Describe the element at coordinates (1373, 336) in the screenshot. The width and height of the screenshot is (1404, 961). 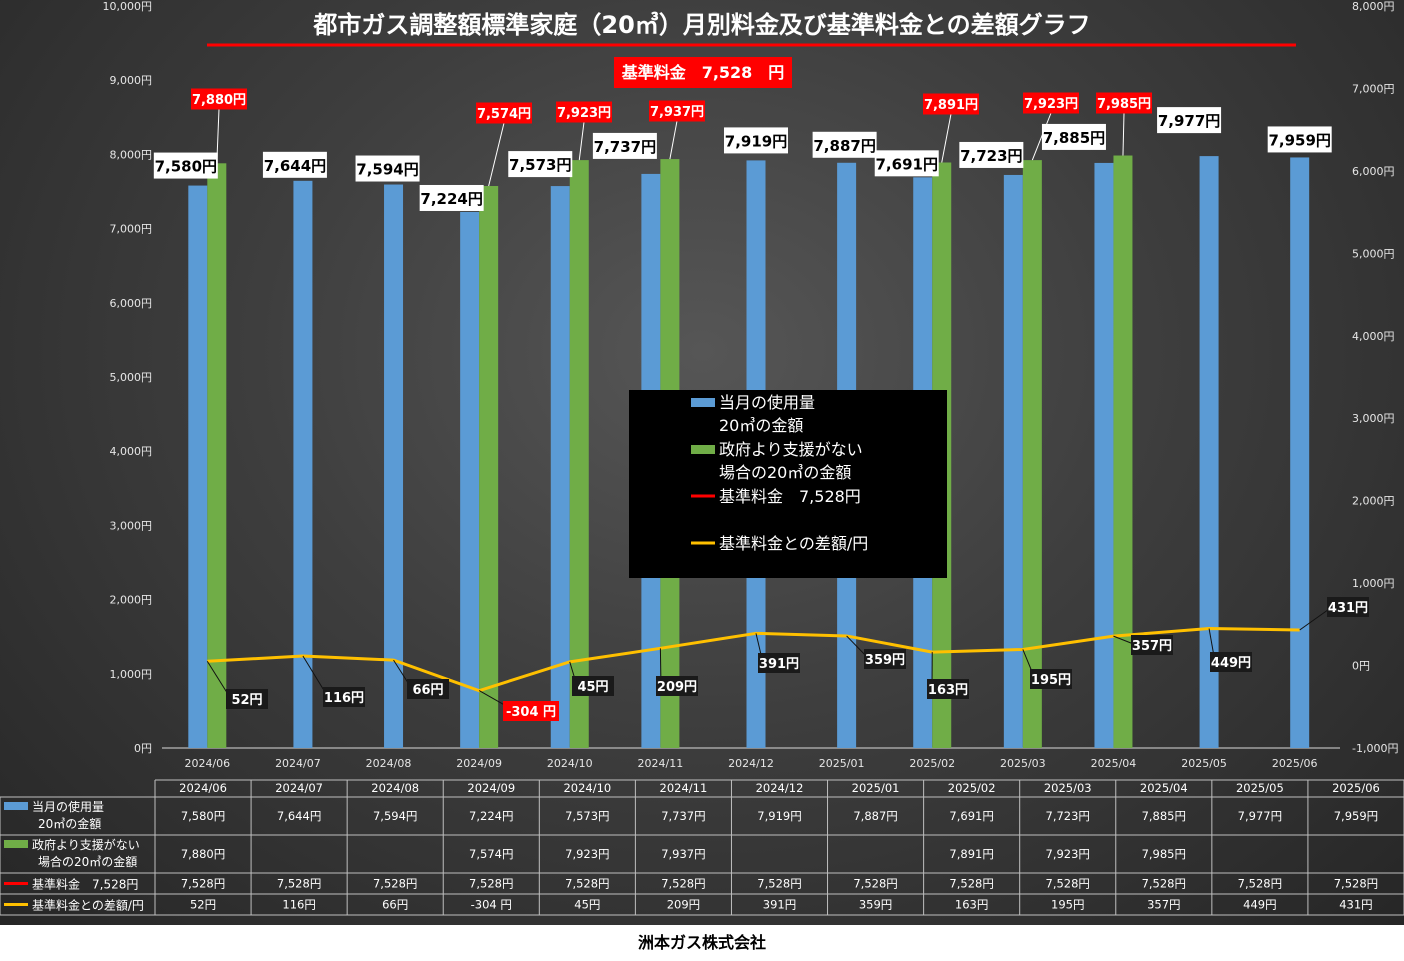
I see `y-right-tick: 4,000円` at that location.